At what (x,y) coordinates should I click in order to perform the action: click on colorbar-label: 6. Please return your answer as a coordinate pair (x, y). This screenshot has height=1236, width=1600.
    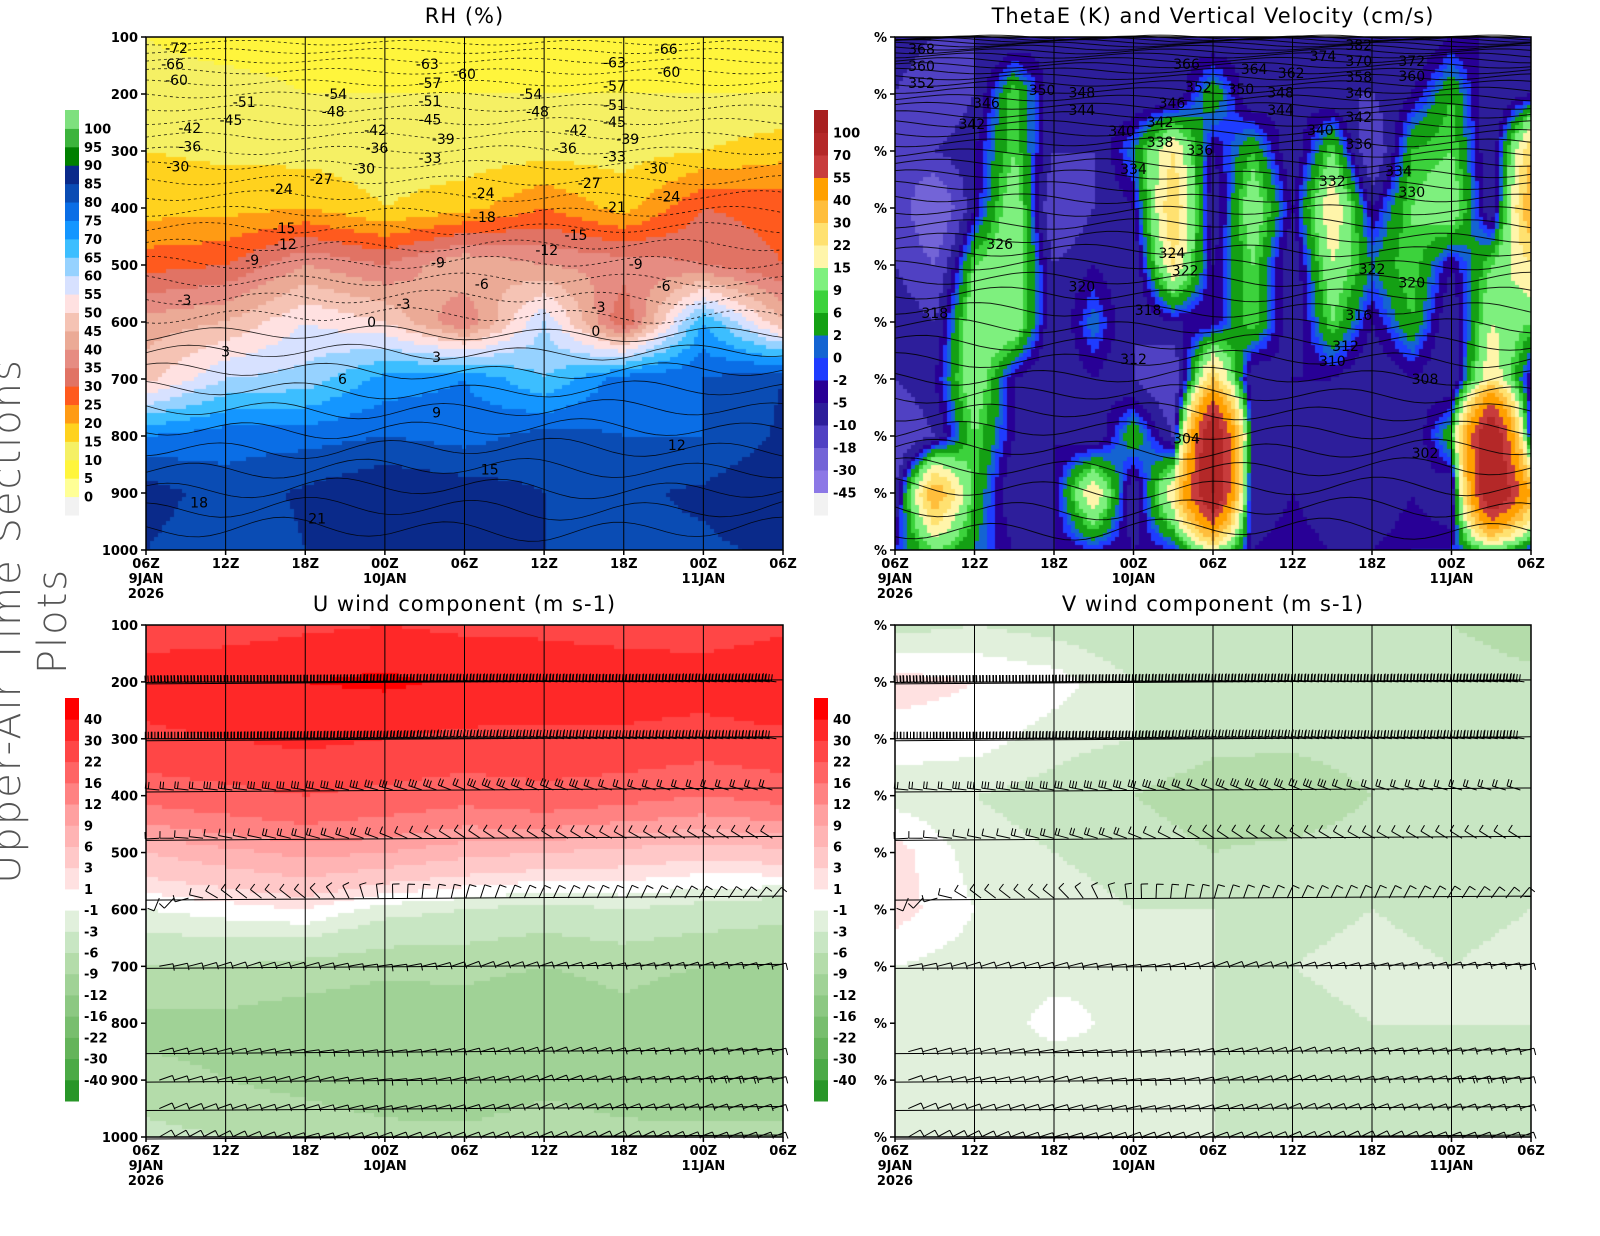
    Looking at the image, I should click on (88, 847).